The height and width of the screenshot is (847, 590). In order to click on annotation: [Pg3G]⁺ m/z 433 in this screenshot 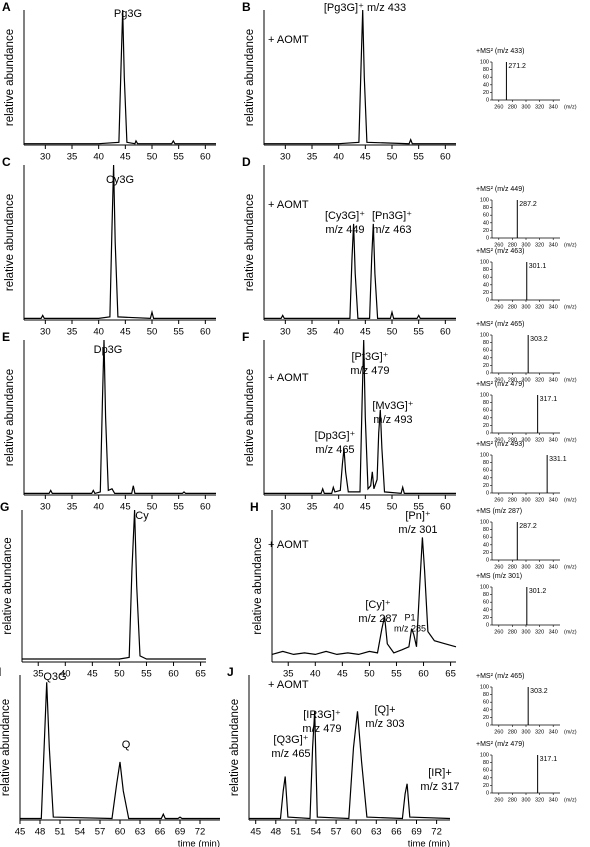, I will do `click(365, 8)`.